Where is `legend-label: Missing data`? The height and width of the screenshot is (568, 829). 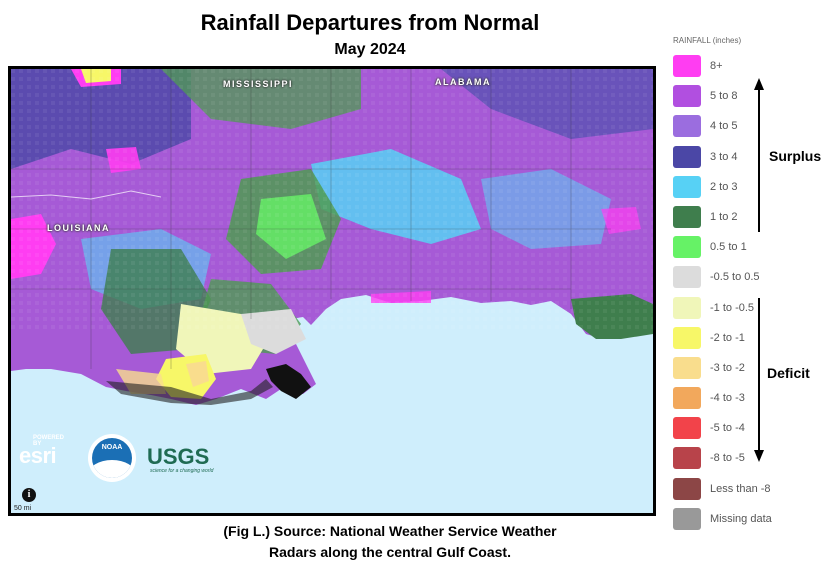
legend-label: Missing data is located at coordinates (741, 518).